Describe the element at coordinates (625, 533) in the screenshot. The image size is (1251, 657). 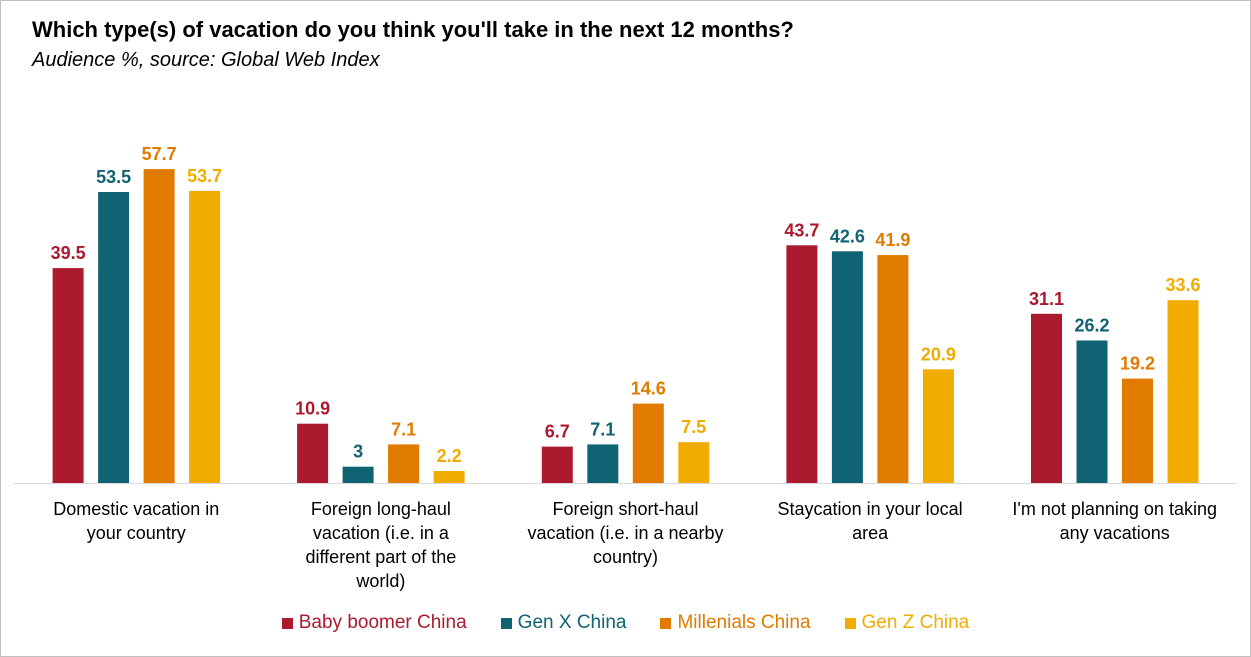
I see `x-tick-label: vacation (i.e. in a nearby` at that location.